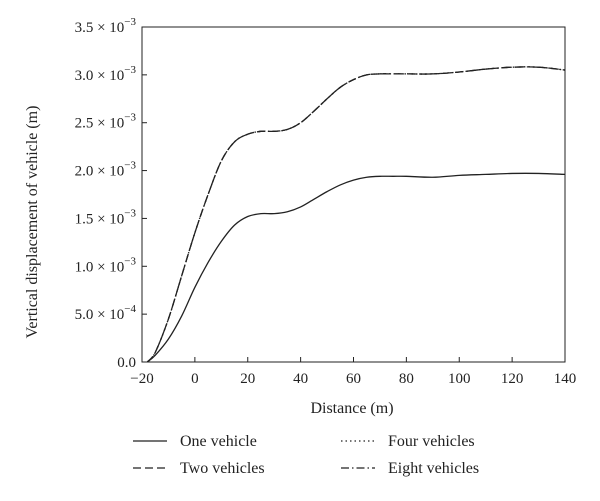  Describe the element at coordinates (353, 379) in the screenshot. I see `x-tick-label: 60` at that location.